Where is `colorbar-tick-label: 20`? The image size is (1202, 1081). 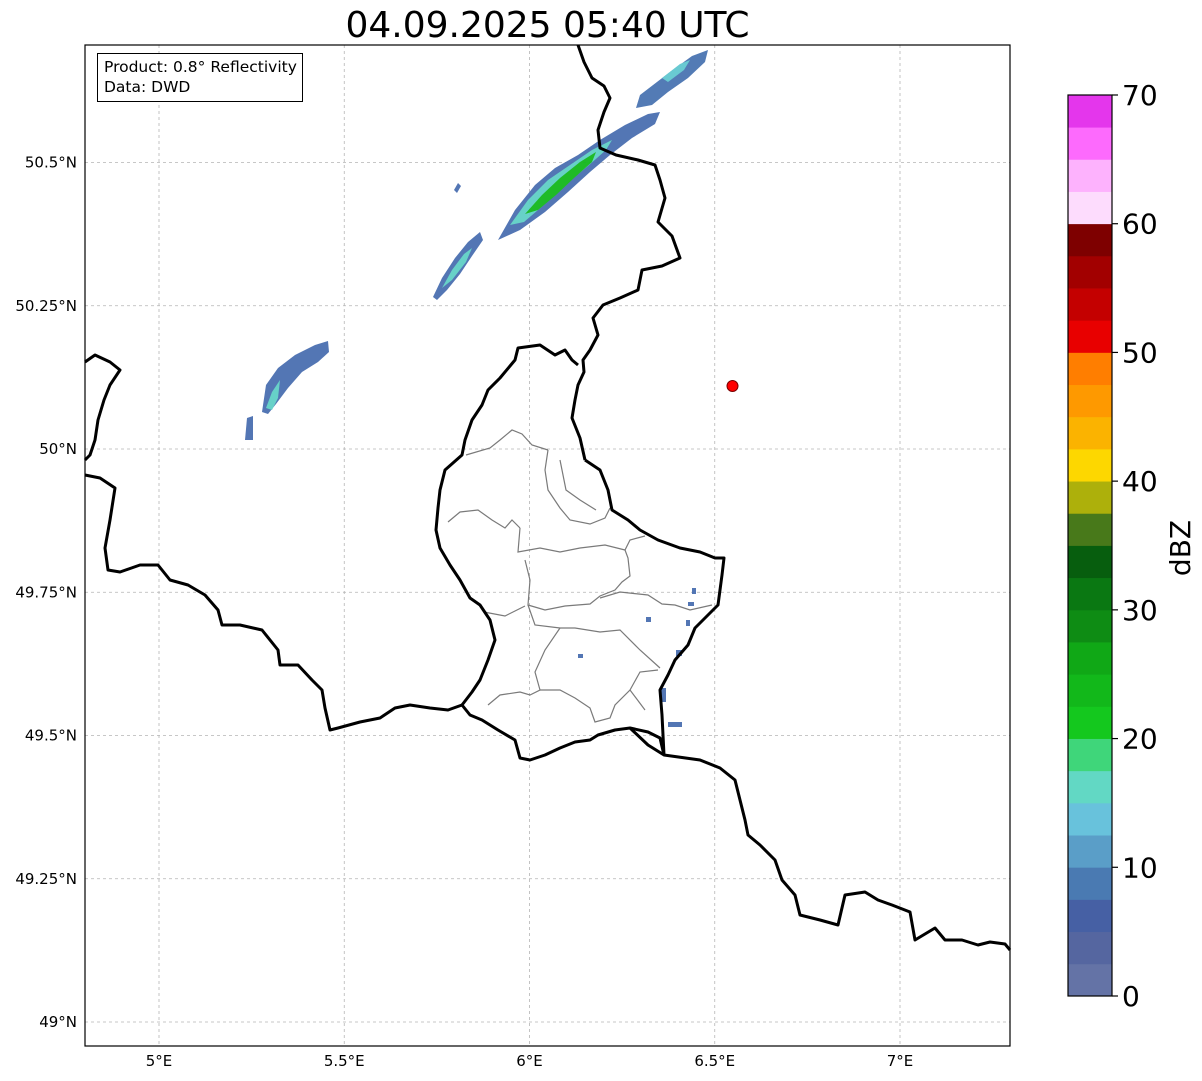 colorbar-tick-label: 20 is located at coordinates (1140, 739).